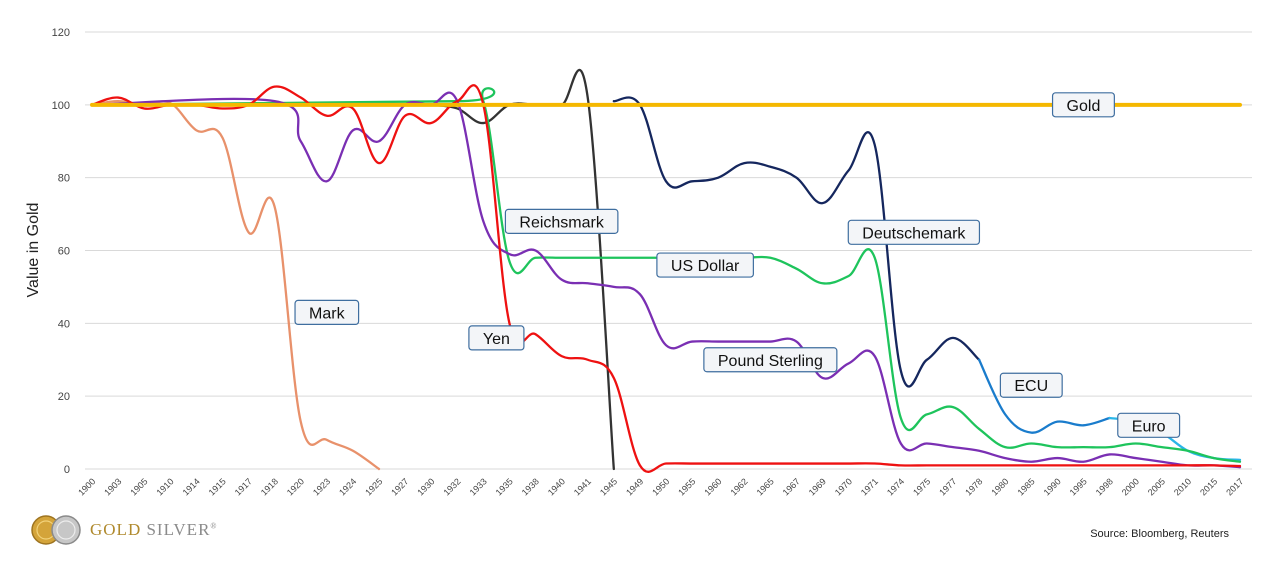  I want to click on series-label-text: Pound Sterling, so click(770, 361).